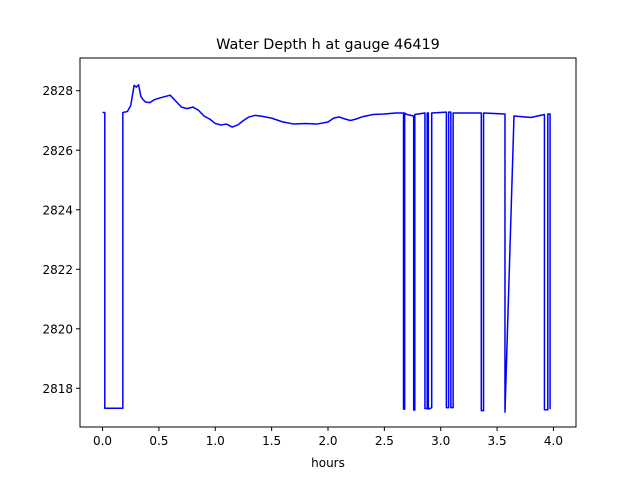 The image size is (640, 480). What do you see at coordinates (57, 91) in the screenshot?
I see `y-tick-label: 2828` at bounding box center [57, 91].